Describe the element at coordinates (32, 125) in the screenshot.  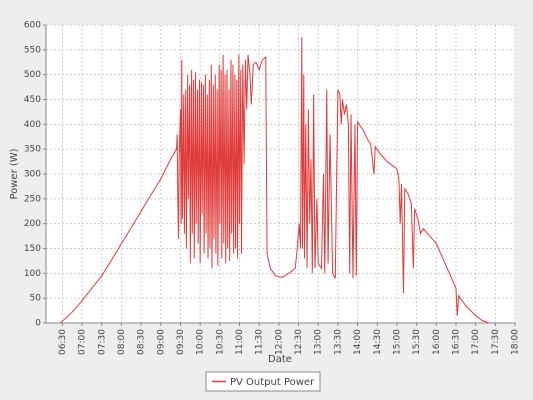
I see `y-tick-label: 400` at that location.